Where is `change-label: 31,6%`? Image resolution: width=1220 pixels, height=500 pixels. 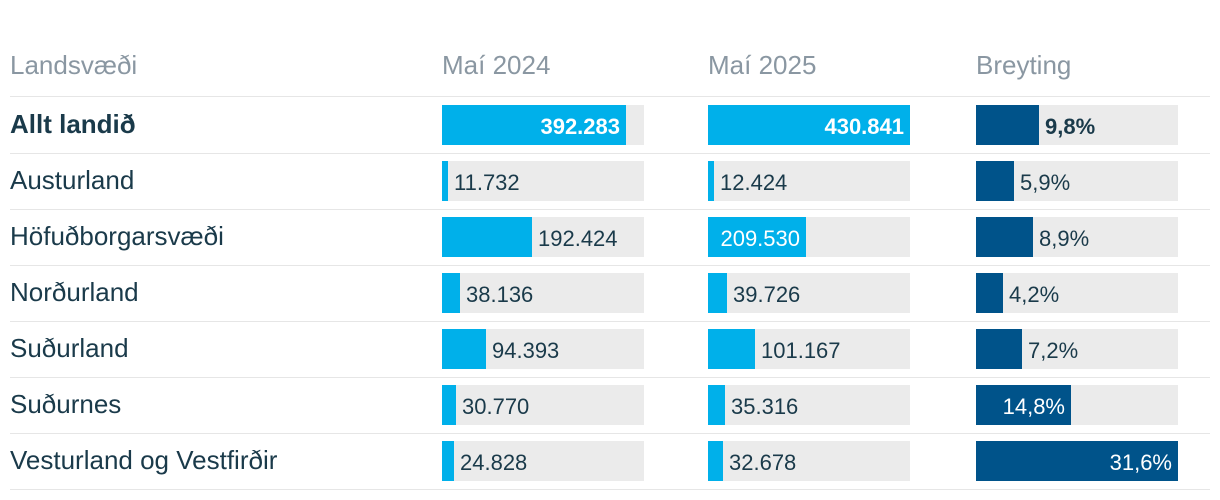 change-label: 31,6% is located at coordinates (1140, 462).